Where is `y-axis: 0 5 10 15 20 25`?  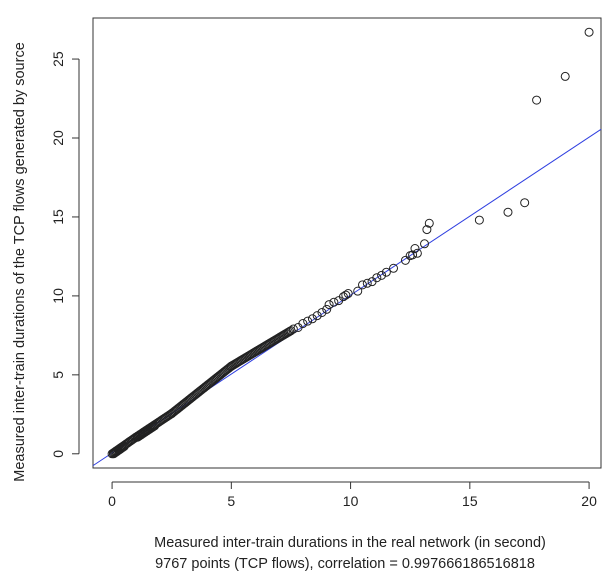
y-axis: 0 5 10 15 20 25 is located at coordinates (65, 254).